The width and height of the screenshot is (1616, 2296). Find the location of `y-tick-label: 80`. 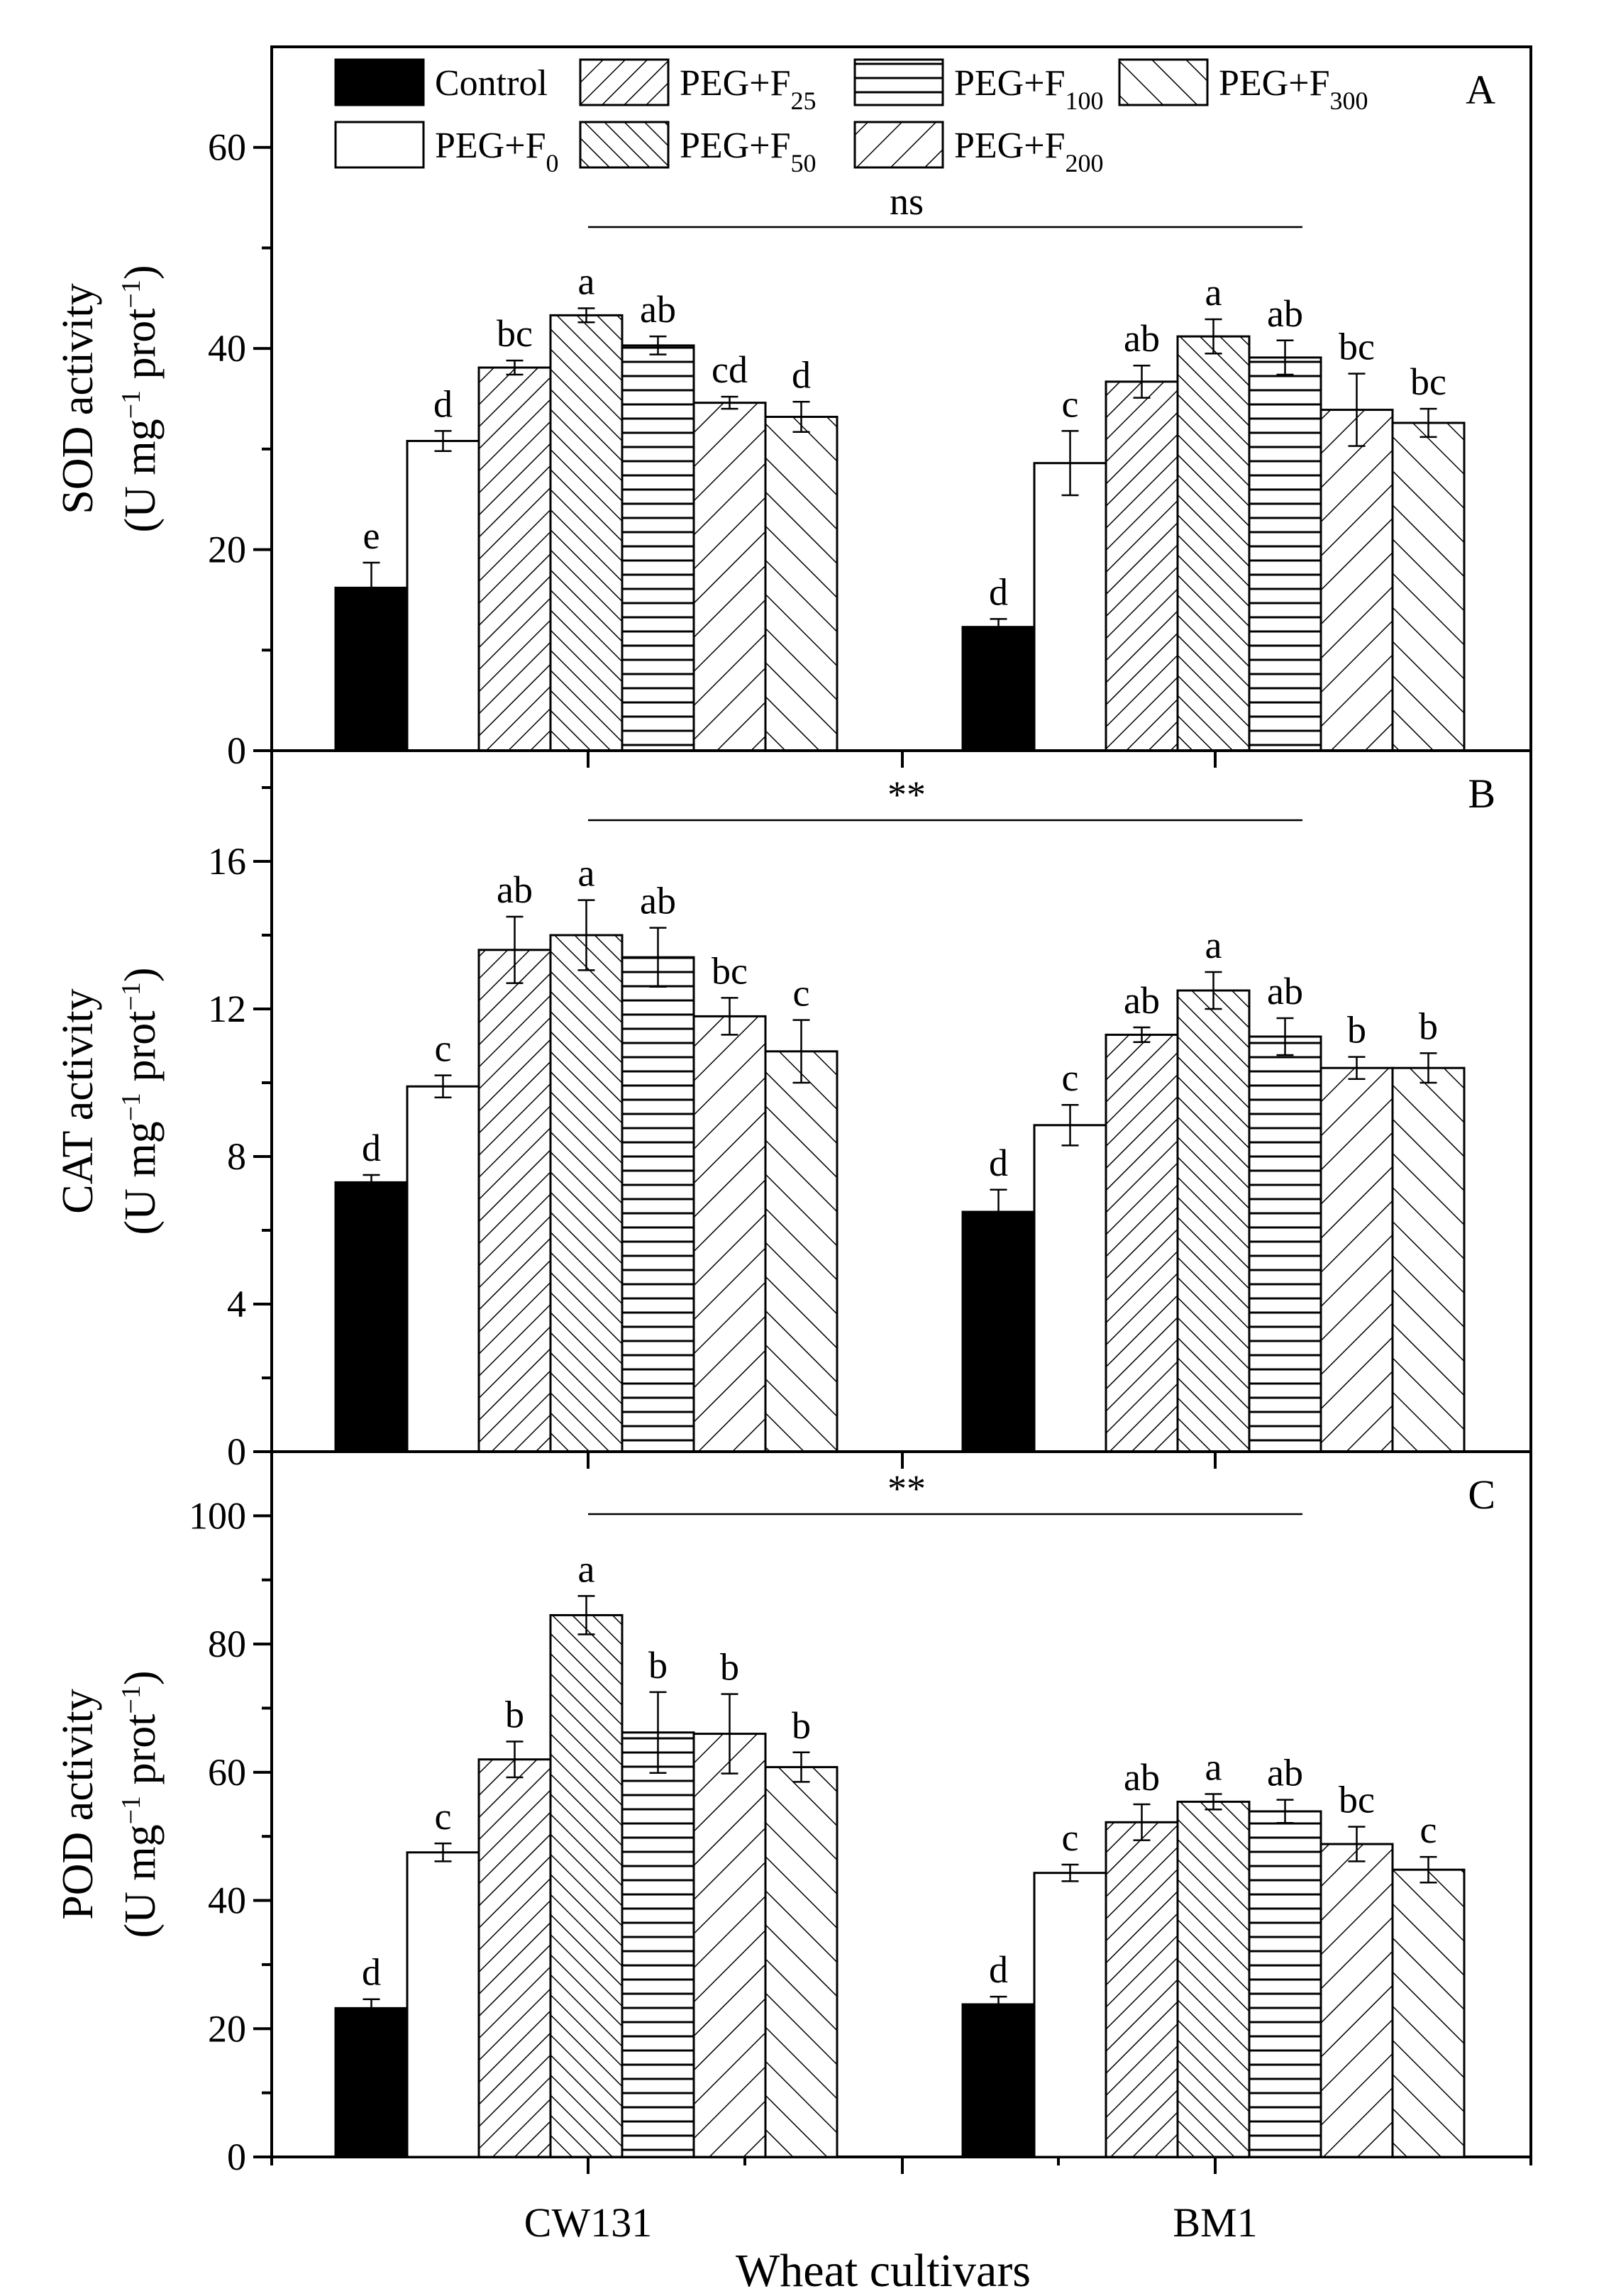

y-tick-label: 80 is located at coordinates (227, 1644).